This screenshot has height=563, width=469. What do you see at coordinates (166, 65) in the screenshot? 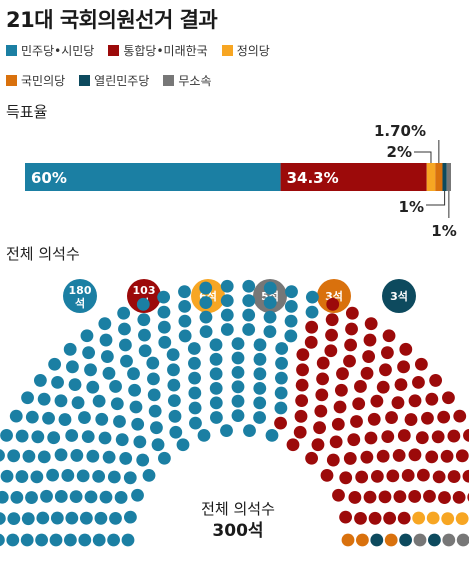
I see `legend: 민주당•시민당 통합당•미래한국 정의당 국민의당 열린민주당 무소속` at bounding box center [166, 65].